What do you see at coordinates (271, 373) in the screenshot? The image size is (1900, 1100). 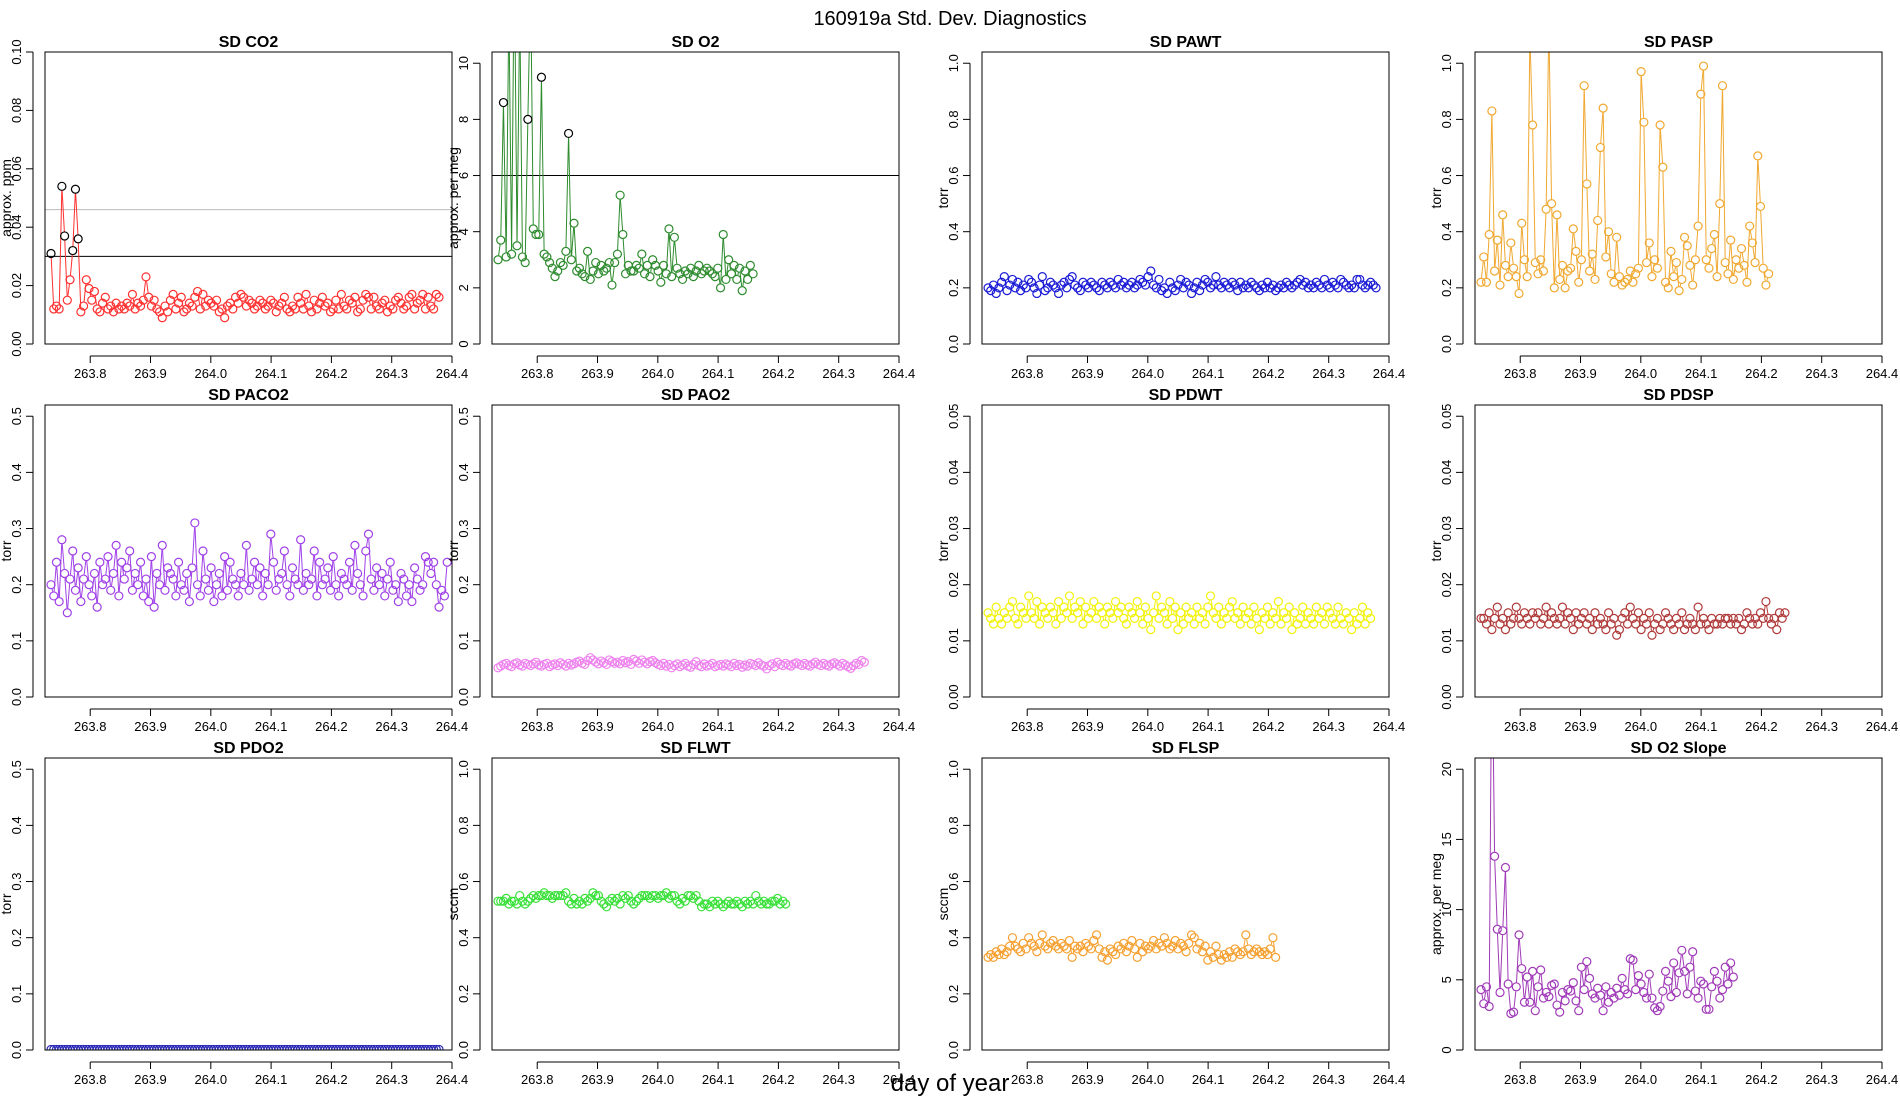 I see `x-tick-label: 264.1` at bounding box center [271, 373].